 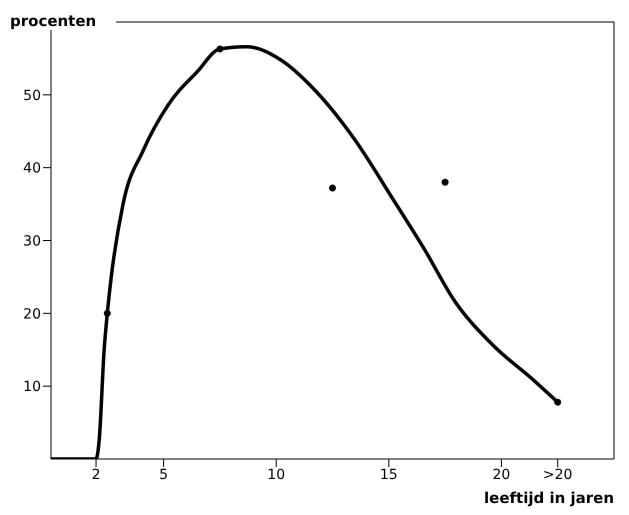 I want to click on x-tick-label: 10, so click(x=276, y=474).